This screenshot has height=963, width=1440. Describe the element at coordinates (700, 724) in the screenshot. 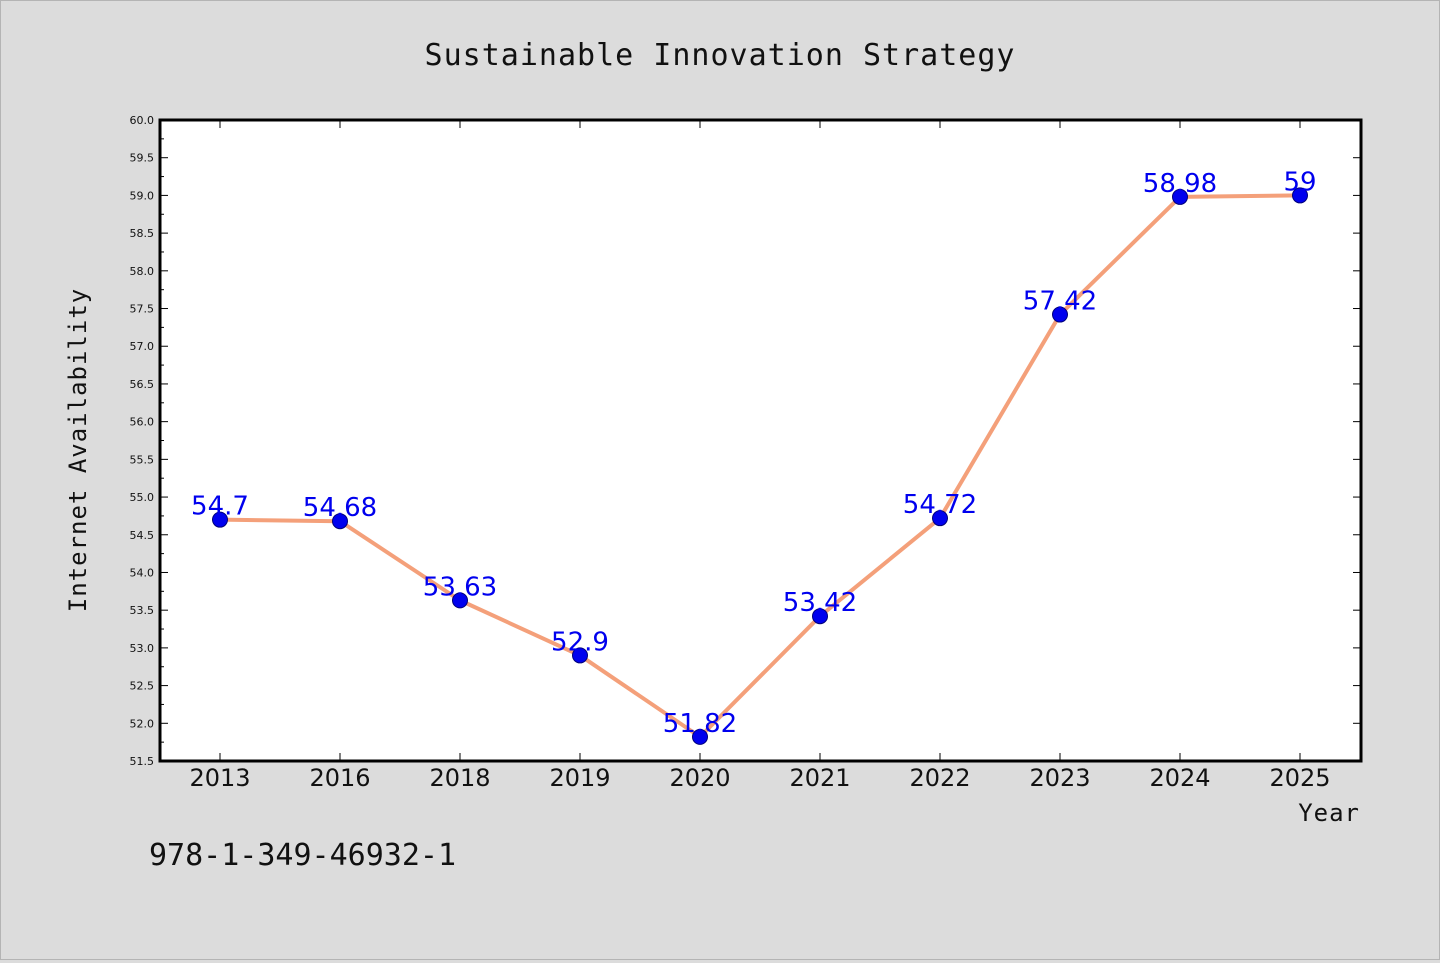

I see `data-label: 51.82` at that location.